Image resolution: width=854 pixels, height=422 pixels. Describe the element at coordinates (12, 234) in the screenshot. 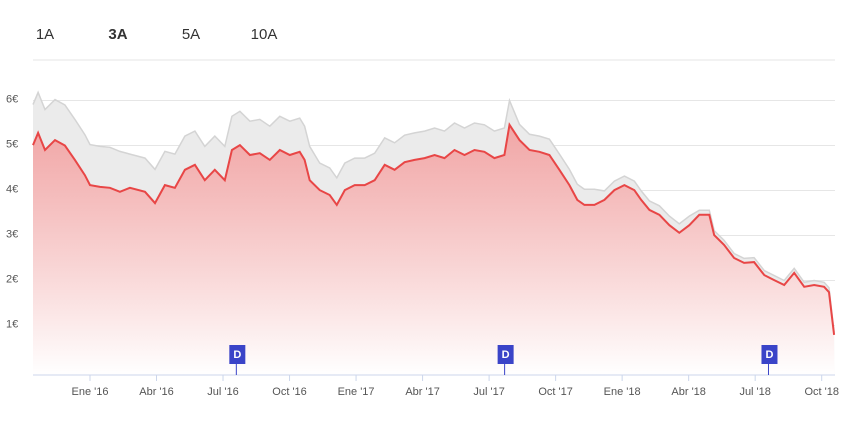

I see `y-tick-label: 3€` at that location.